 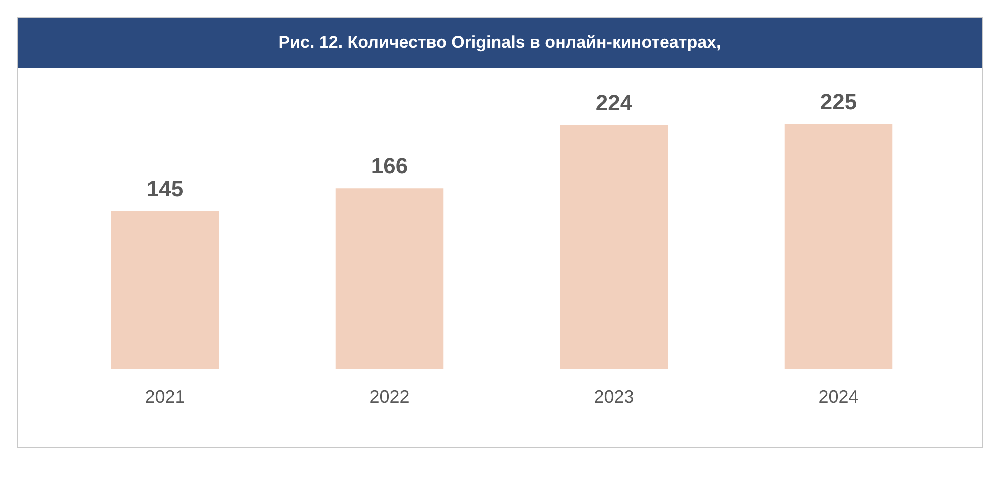 What do you see at coordinates (389, 166) in the screenshot?
I see `data-label: 166` at bounding box center [389, 166].